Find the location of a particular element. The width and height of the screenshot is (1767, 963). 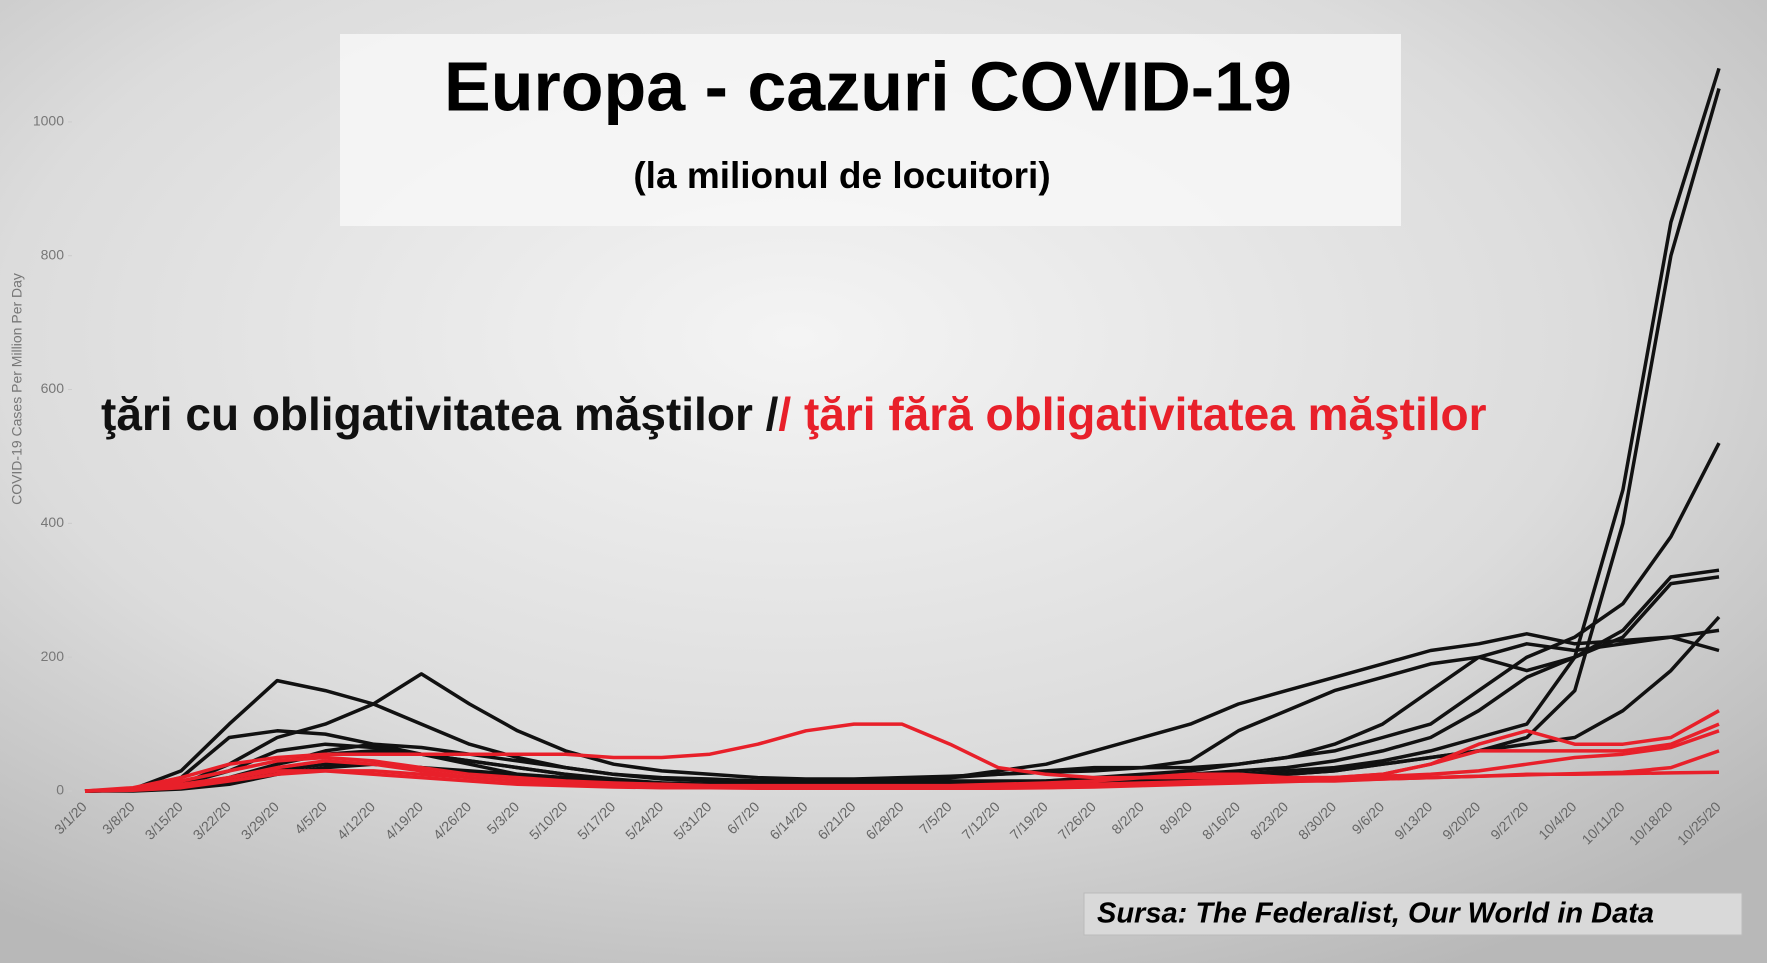

y-tick-label: 0 is located at coordinates (60, 790).